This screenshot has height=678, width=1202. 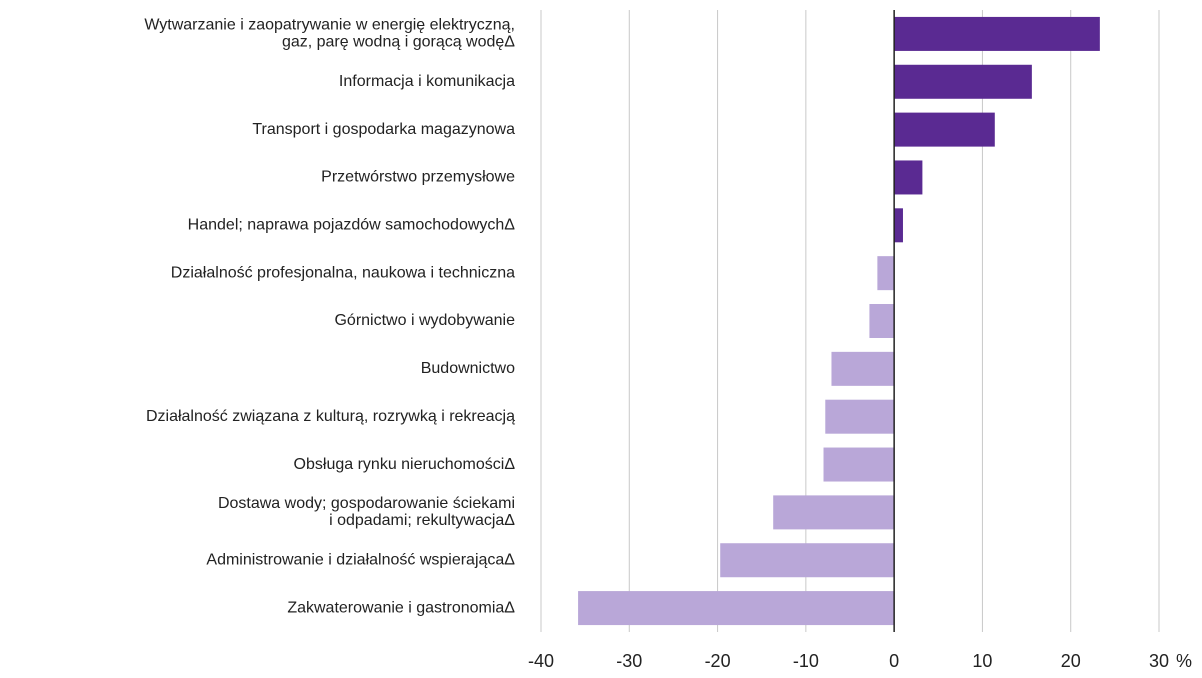 What do you see at coordinates (468, 368) in the screenshot?
I see `y-tick-label: Budownictwo` at bounding box center [468, 368].